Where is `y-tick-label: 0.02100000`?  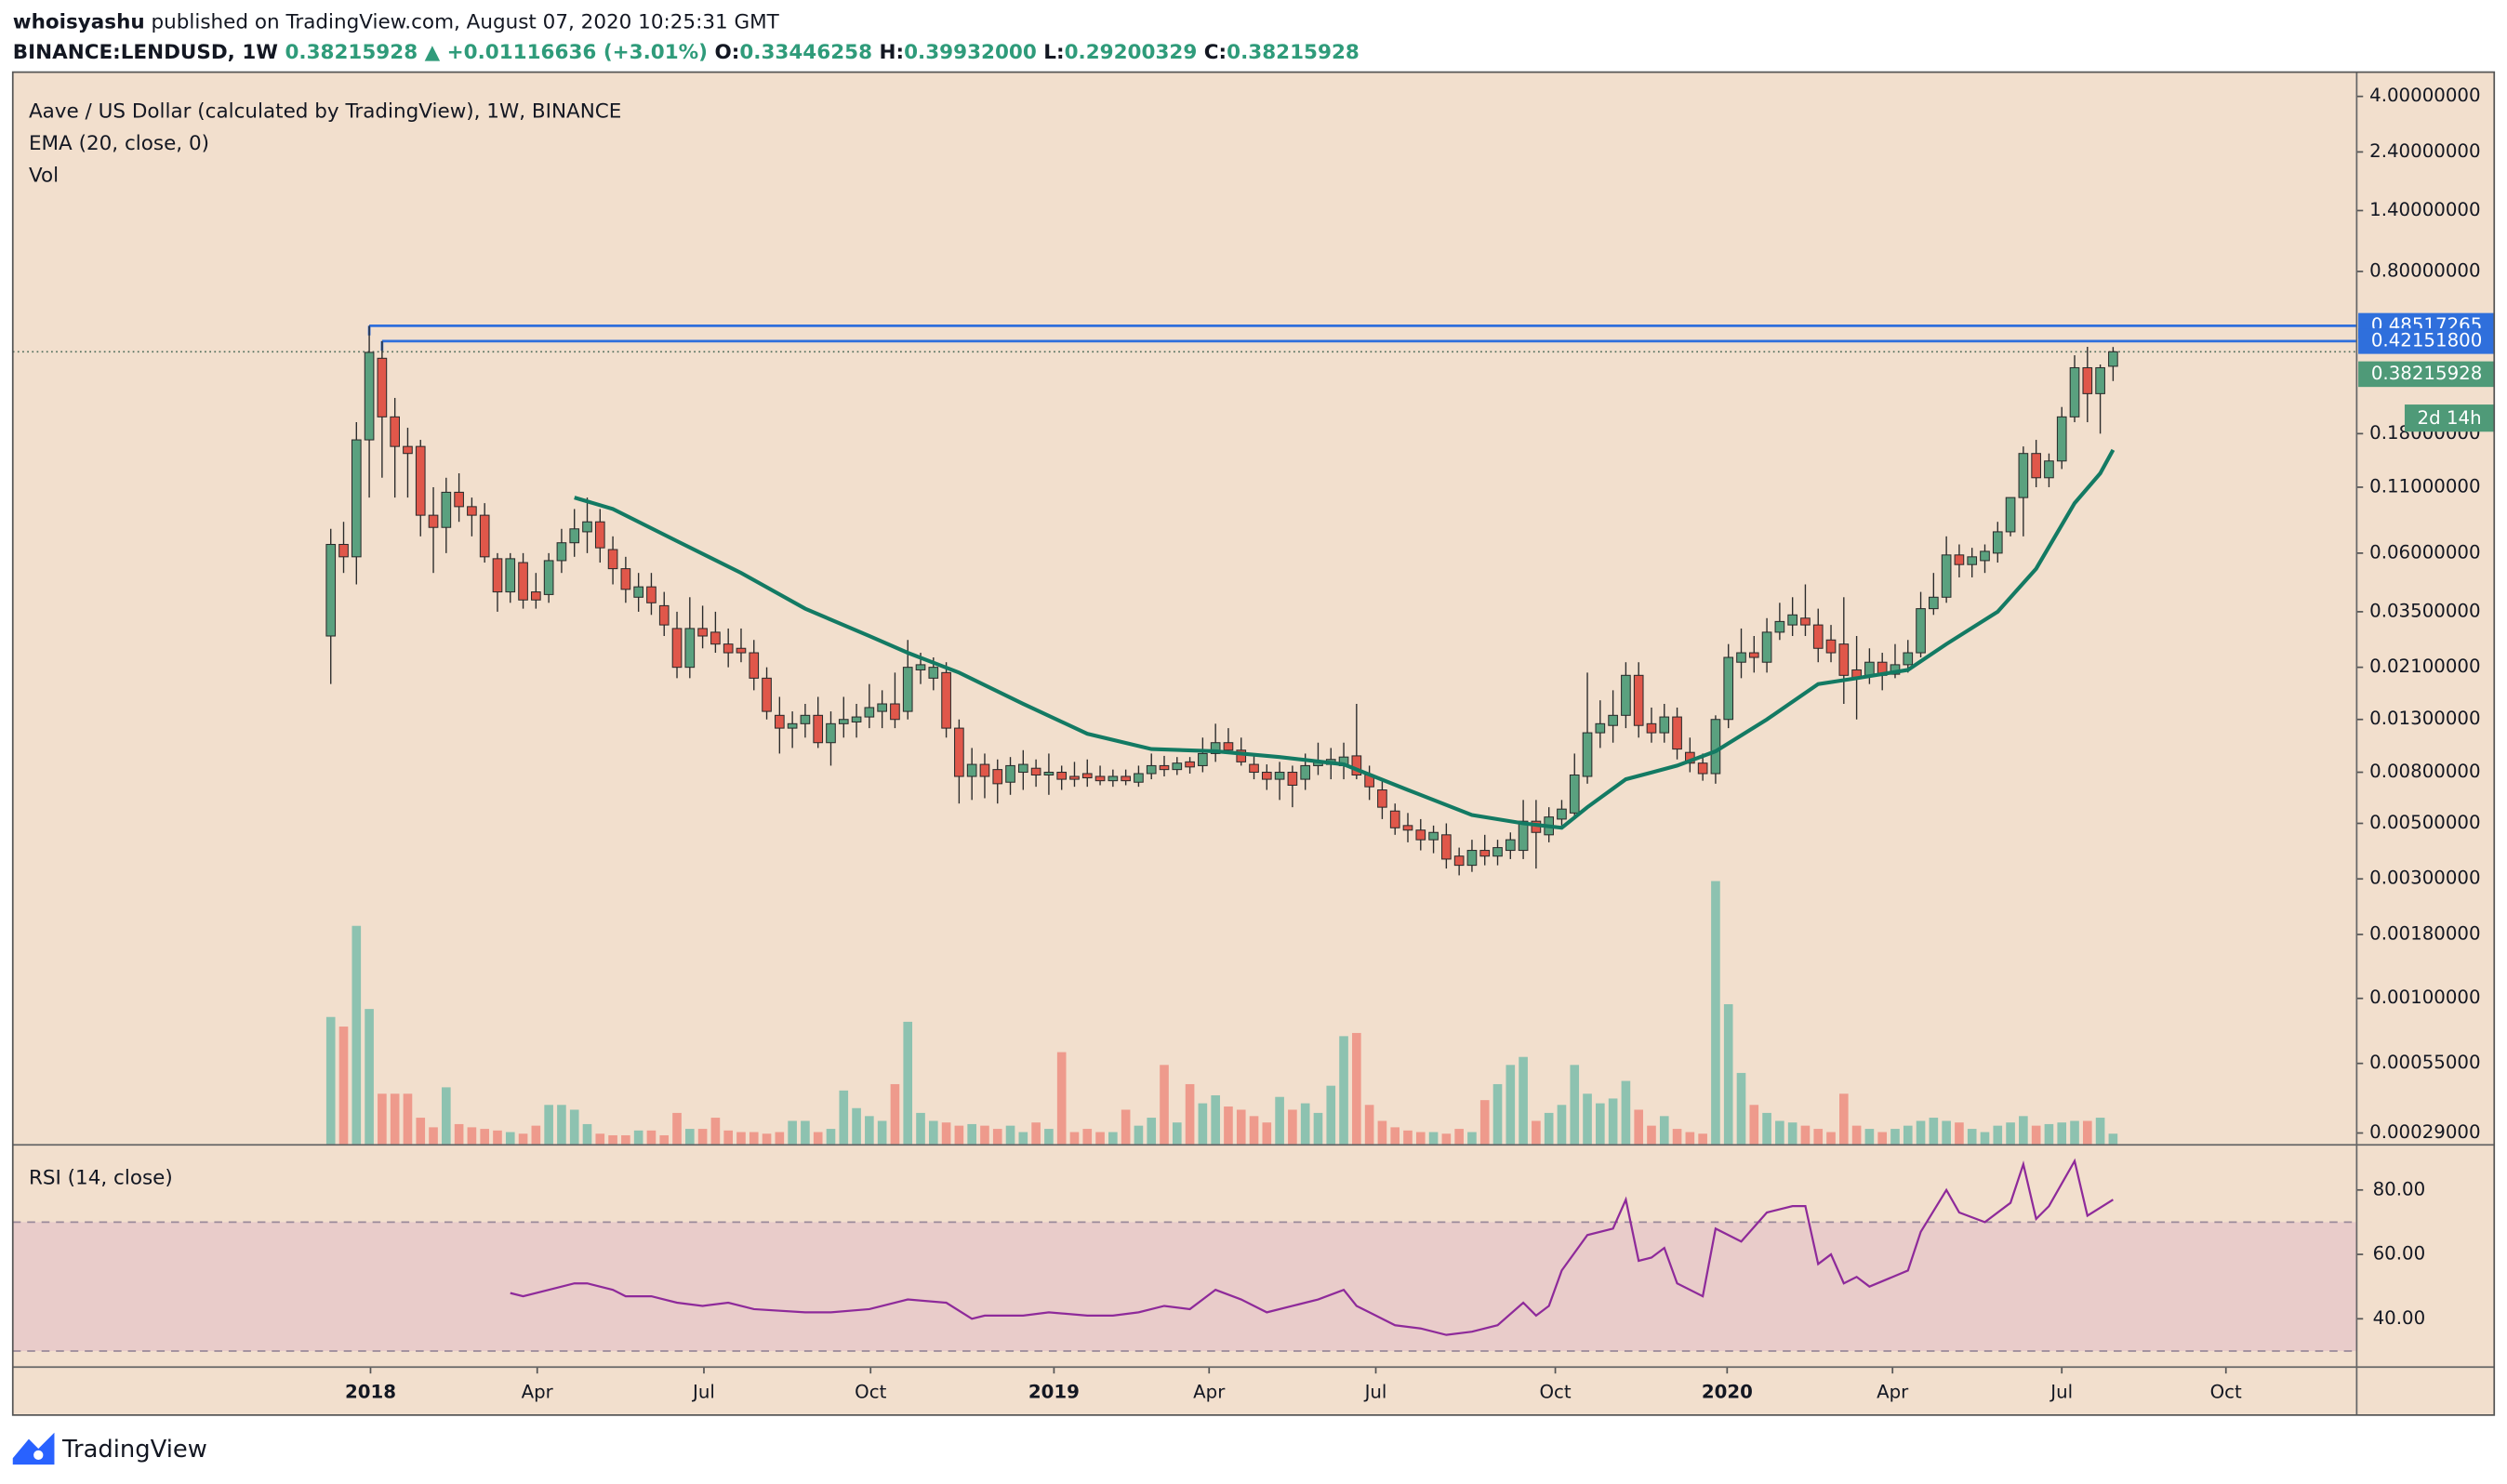 y-tick-label: 0.02100000 is located at coordinates (2424, 666).